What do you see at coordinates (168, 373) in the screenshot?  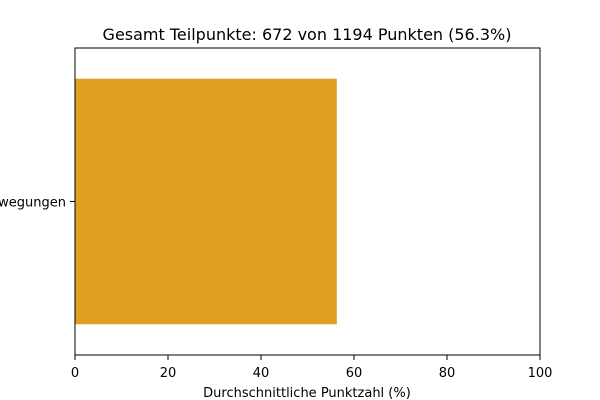 I see `x-tick-label: 20` at bounding box center [168, 373].